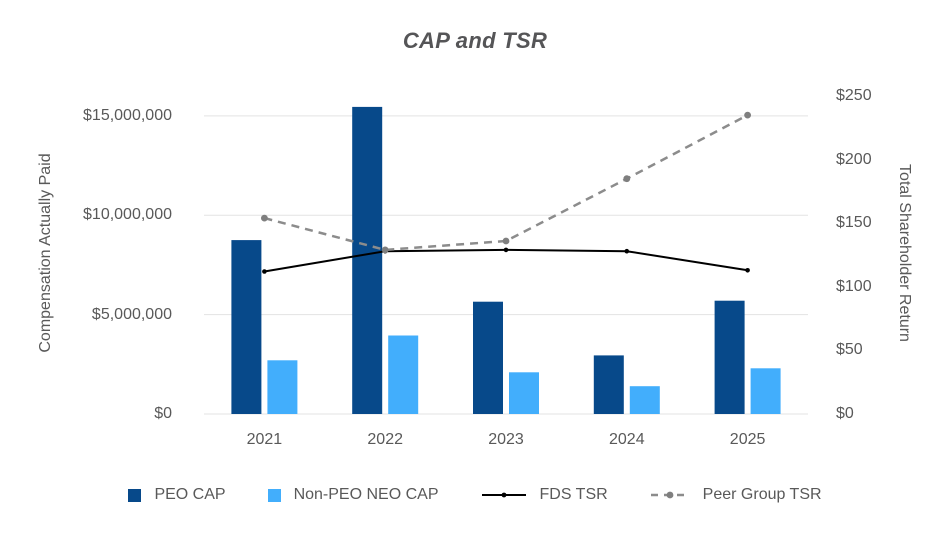 The image size is (950, 550). Describe the element at coordinates (135, 495) in the screenshot. I see `peo-cap-swatch-icon` at that location.